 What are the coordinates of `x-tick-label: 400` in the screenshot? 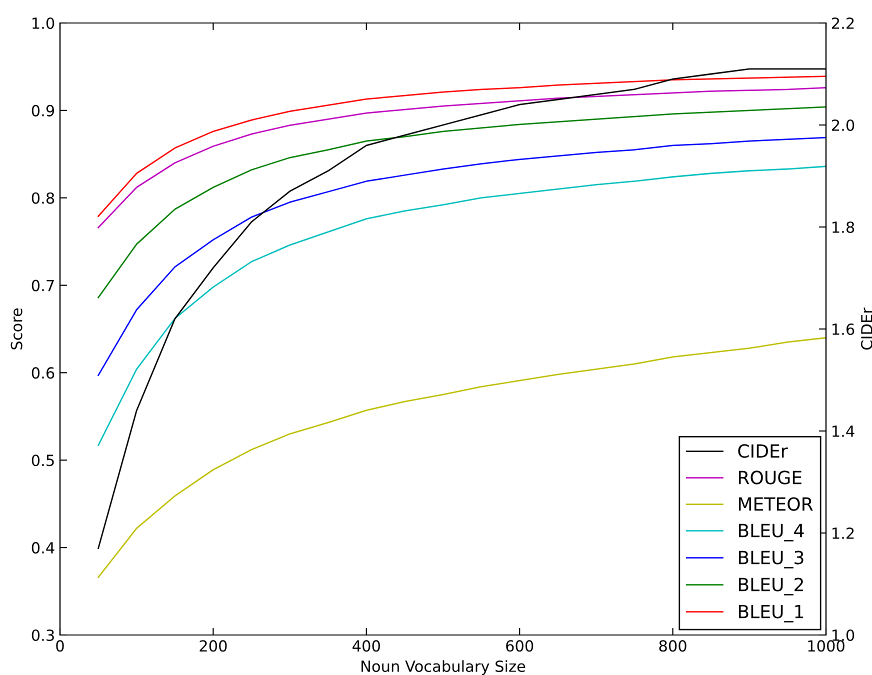 It's located at (366, 646).